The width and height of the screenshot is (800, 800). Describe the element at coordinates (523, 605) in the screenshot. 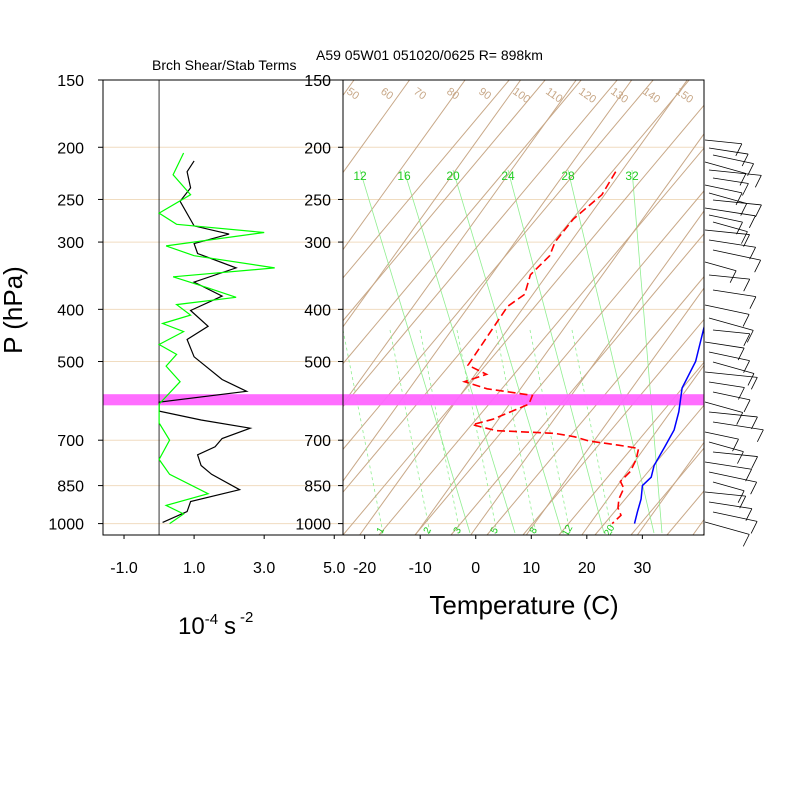

I see `x-axis-label: Temperature (C)` at that location.